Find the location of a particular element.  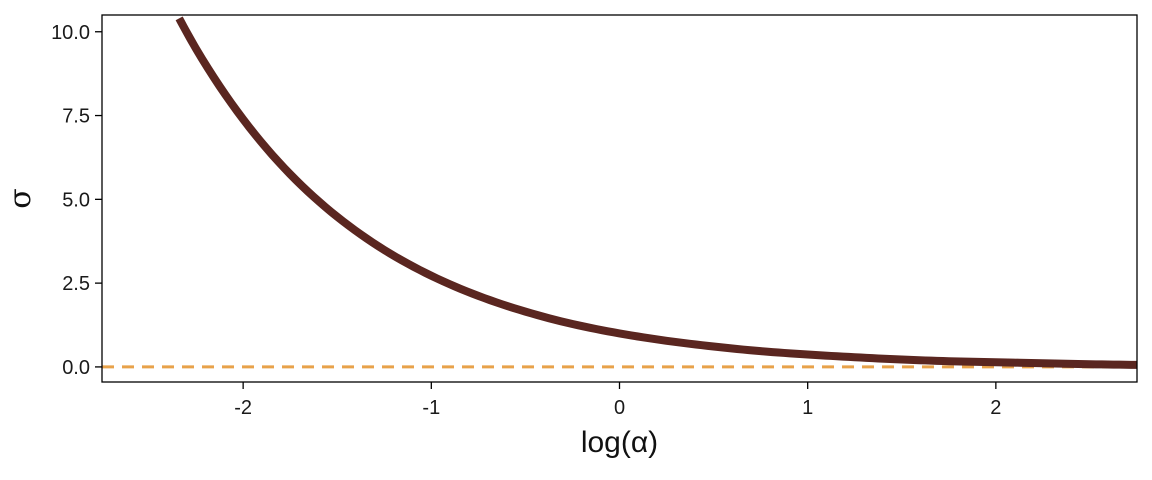

y-axis-title: σ is located at coordinates (20, 198).